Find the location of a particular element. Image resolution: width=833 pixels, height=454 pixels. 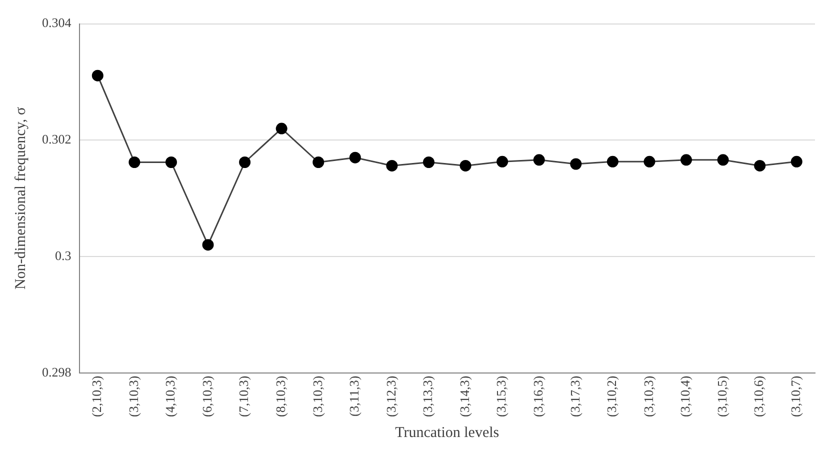

x-tick-label: (3,16,3) is located at coordinates (538, 397).